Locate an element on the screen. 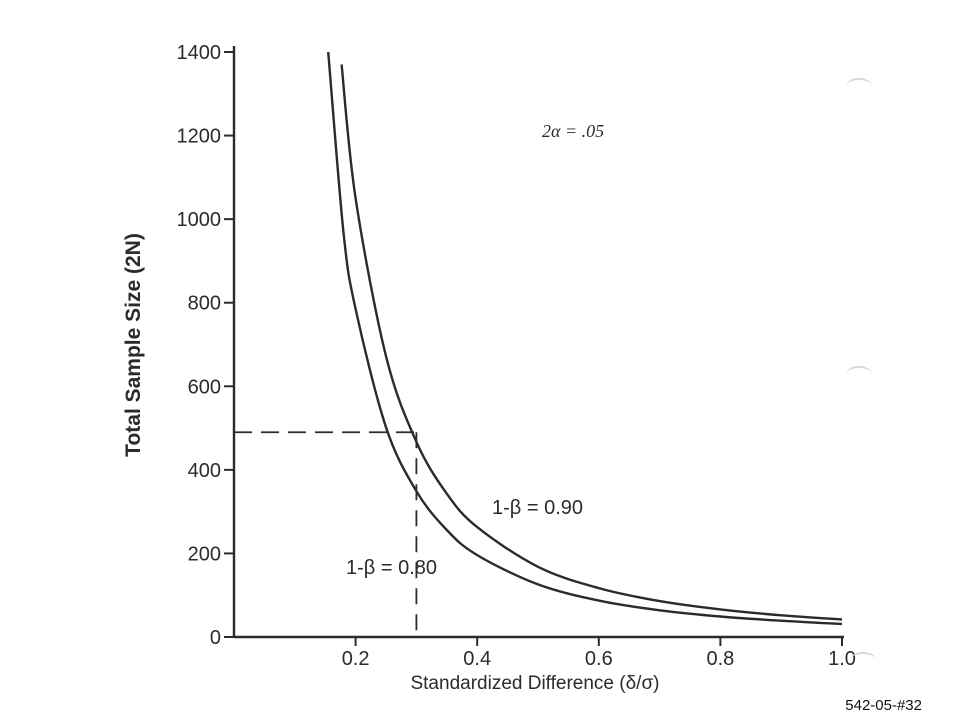  y-tick-label: 1400 is located at coordinates (199, 53).